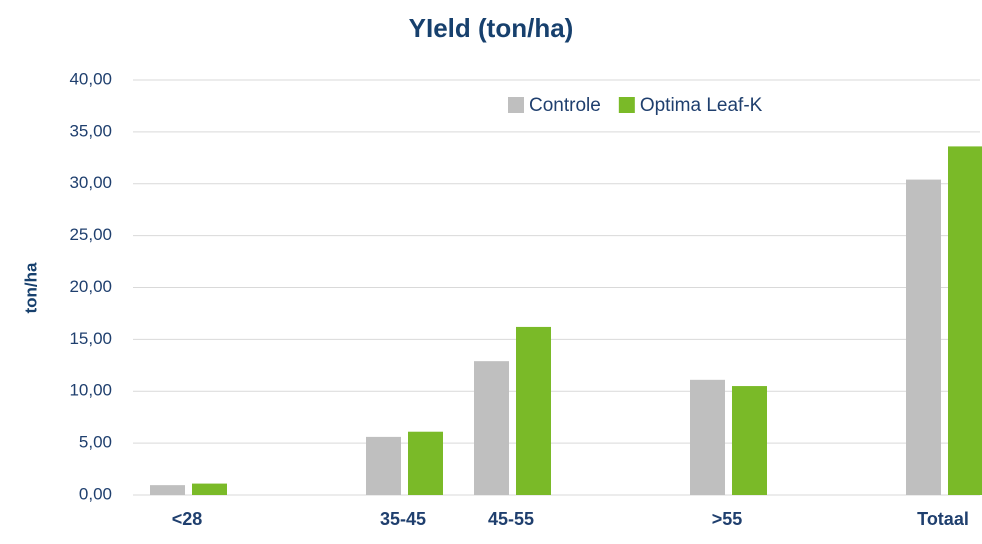 This screenshot has width=982, height=544. I want to click on chart-title: YIeld (ton/ha), so click(491, 28).